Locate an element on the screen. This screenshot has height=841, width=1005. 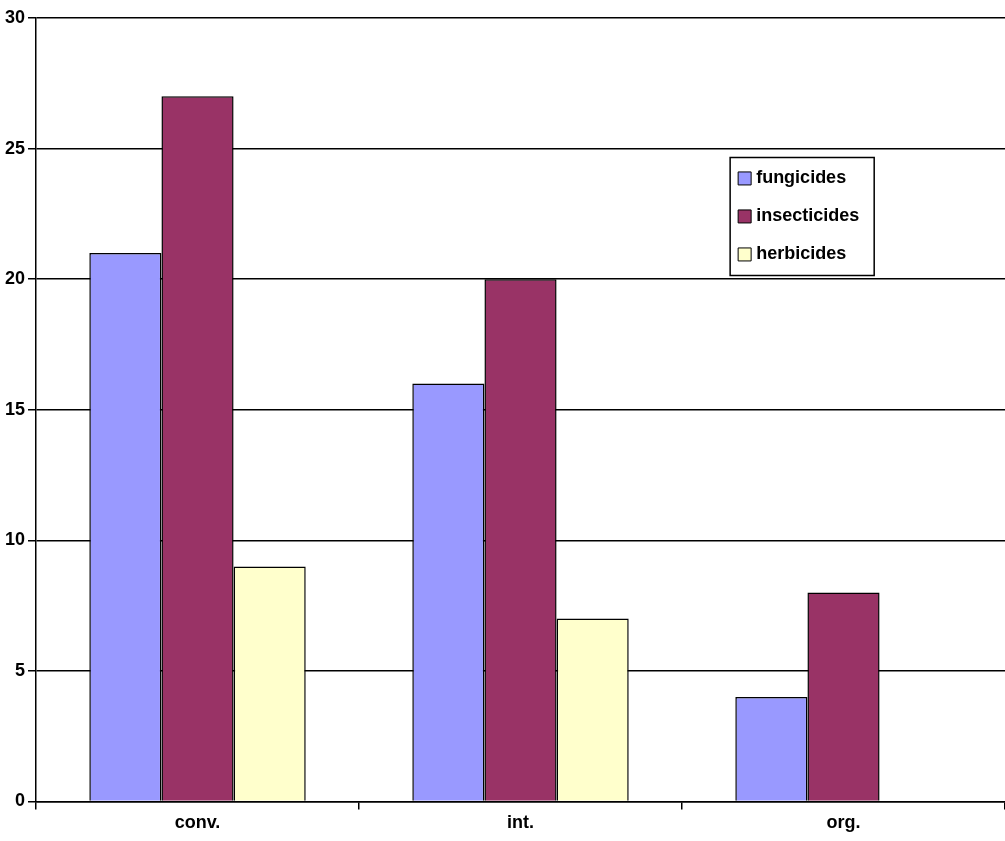
y-tick-label: 5 is located at coordinates (20, 669).